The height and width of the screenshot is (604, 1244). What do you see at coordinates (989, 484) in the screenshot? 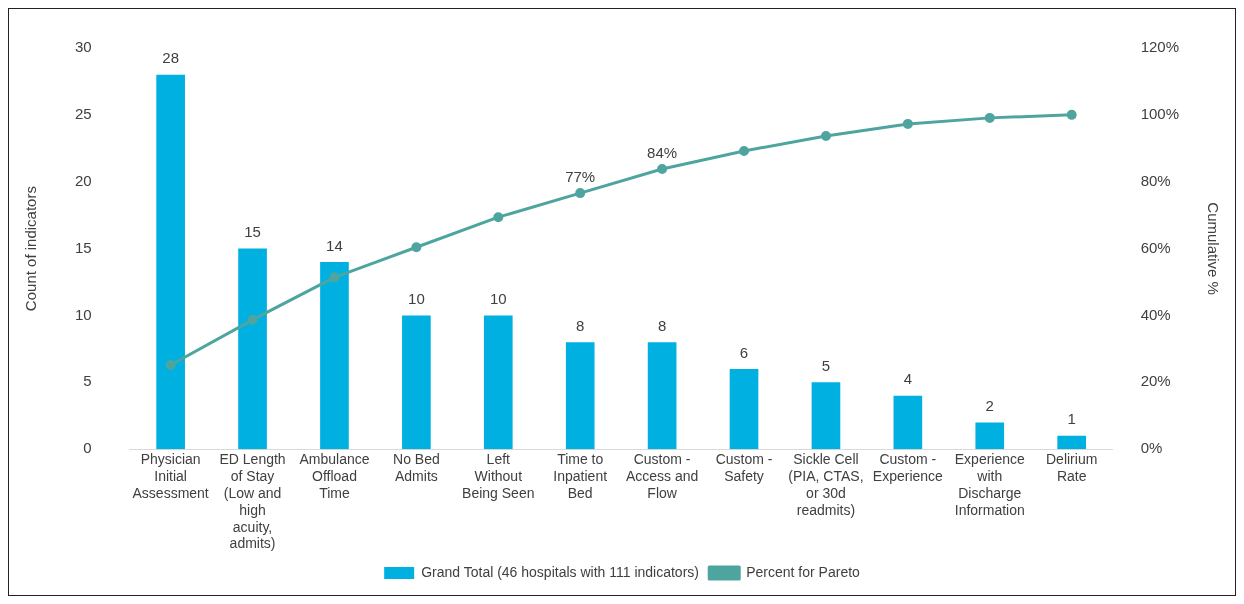
I see `x-tick-label: Experience with Discharge Information` at bounding box center [989, 484].